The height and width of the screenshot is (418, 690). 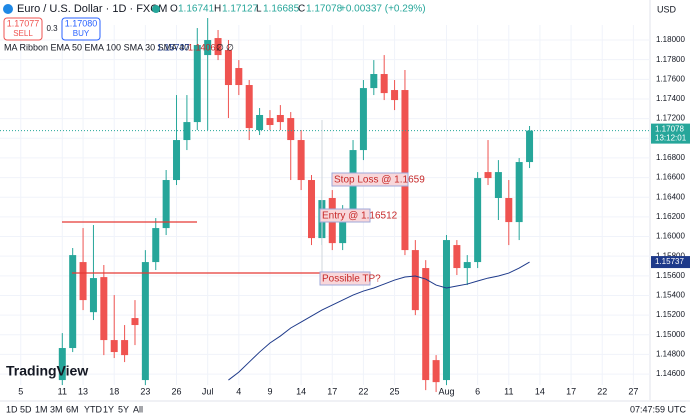 What do you see at coordinates (670, 236) in the screenshot?
I see `y-tick-label: 1.16000` at bounding box center [670, 236].